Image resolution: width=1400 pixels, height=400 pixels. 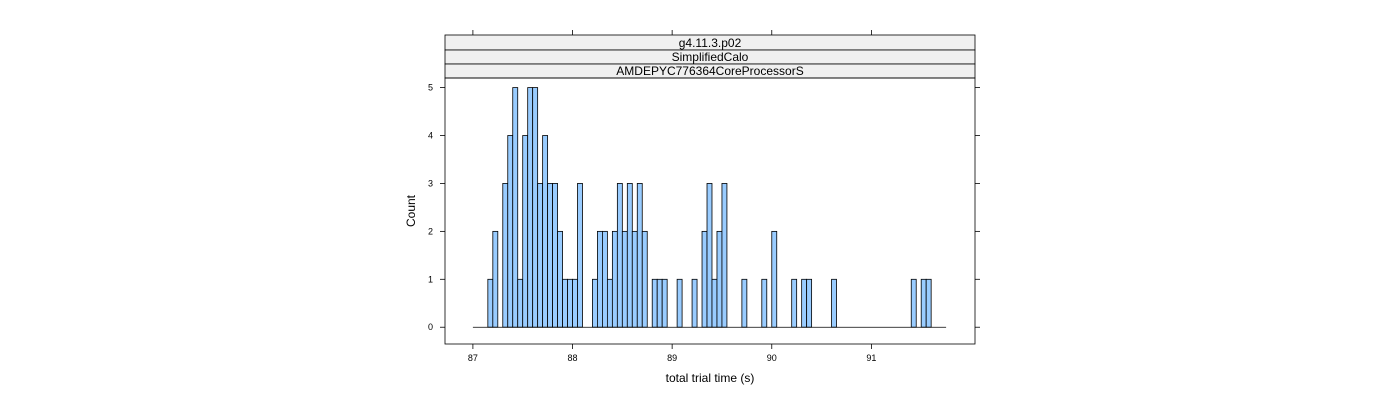 What do you see at coordinates (710, 378) in the screenshot?
I see `x-axis-label: total trial time (s)` at bounding box center [710, 378].